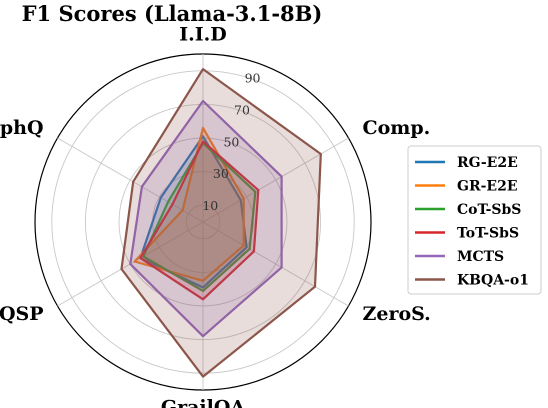 This screenshot has width=548, height=408. What do you see at coordinates (253, 77) in the screenshot?
I see `radial-tick-4: 90` at bounding box center [253, 77].